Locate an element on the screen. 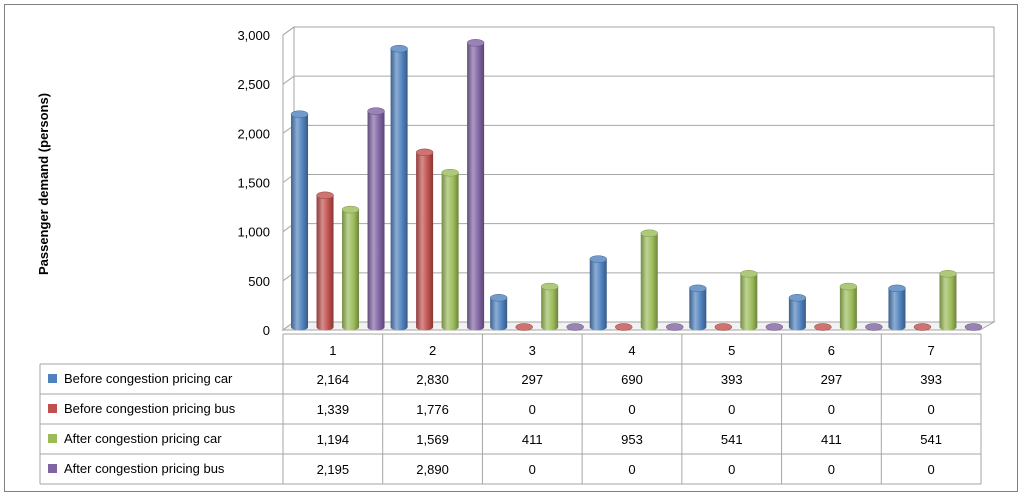  data-label: 1,339 is located at coordinates (333, 409).